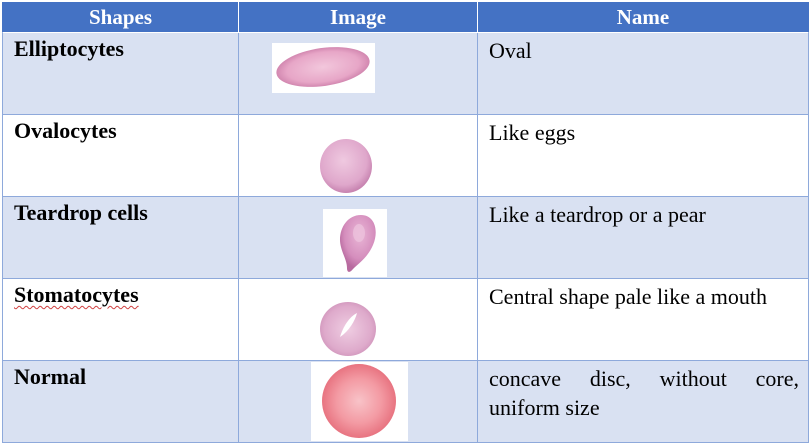 The image size is (811, 443). What do you see at coordinates (50, 376) in the screenshot?
I see `shape-name: Normal` at bounding box center [50, 376].